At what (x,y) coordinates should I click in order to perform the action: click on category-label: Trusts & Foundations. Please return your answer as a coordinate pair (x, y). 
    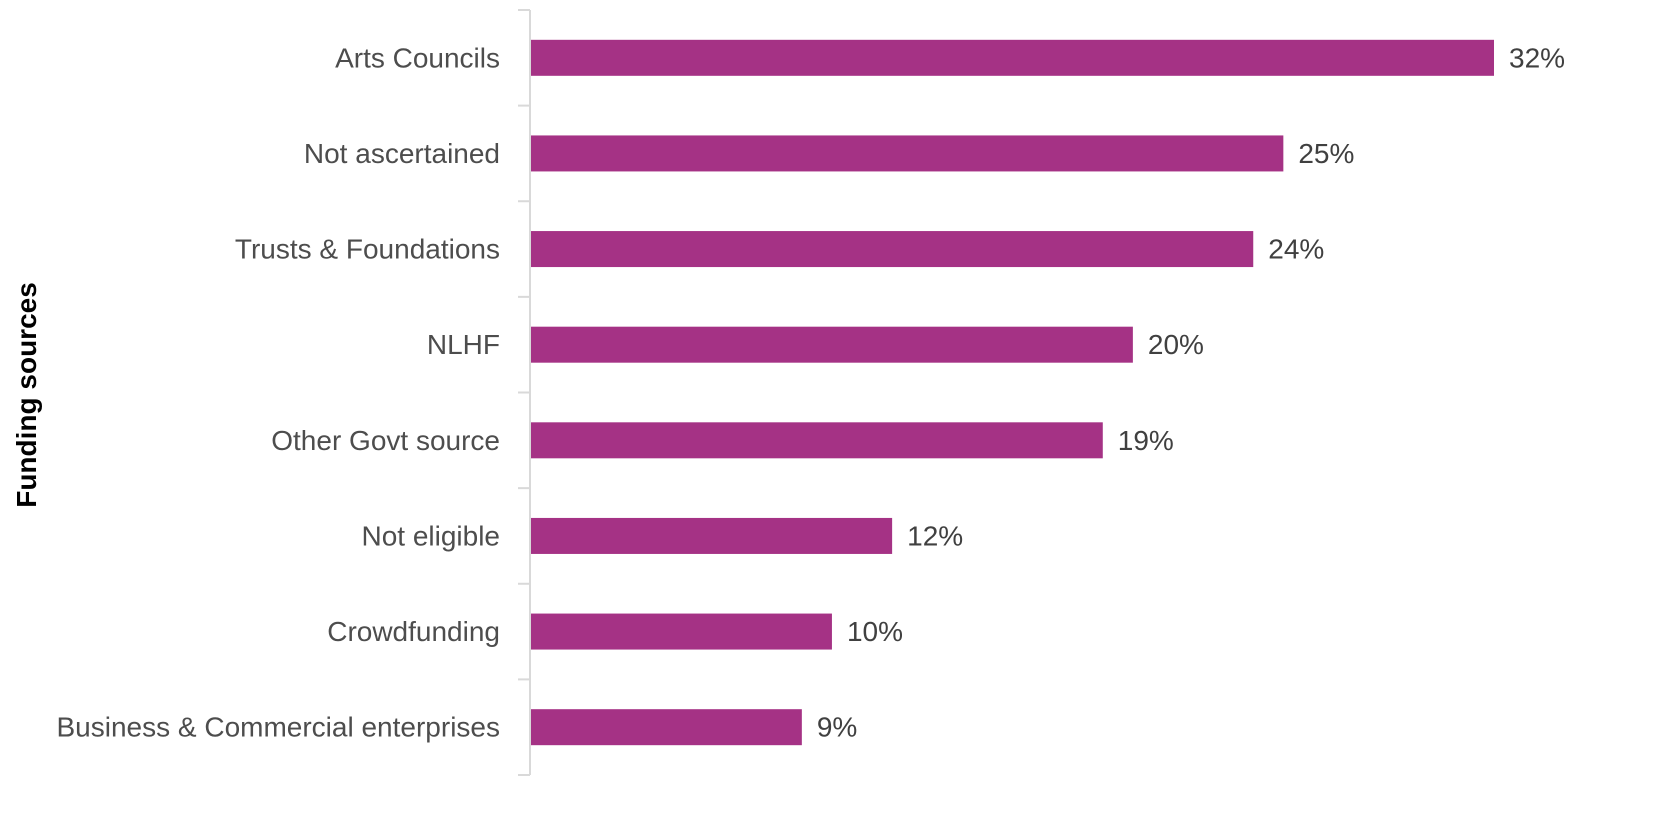
    Looking at the image, I should click on (367, 249).